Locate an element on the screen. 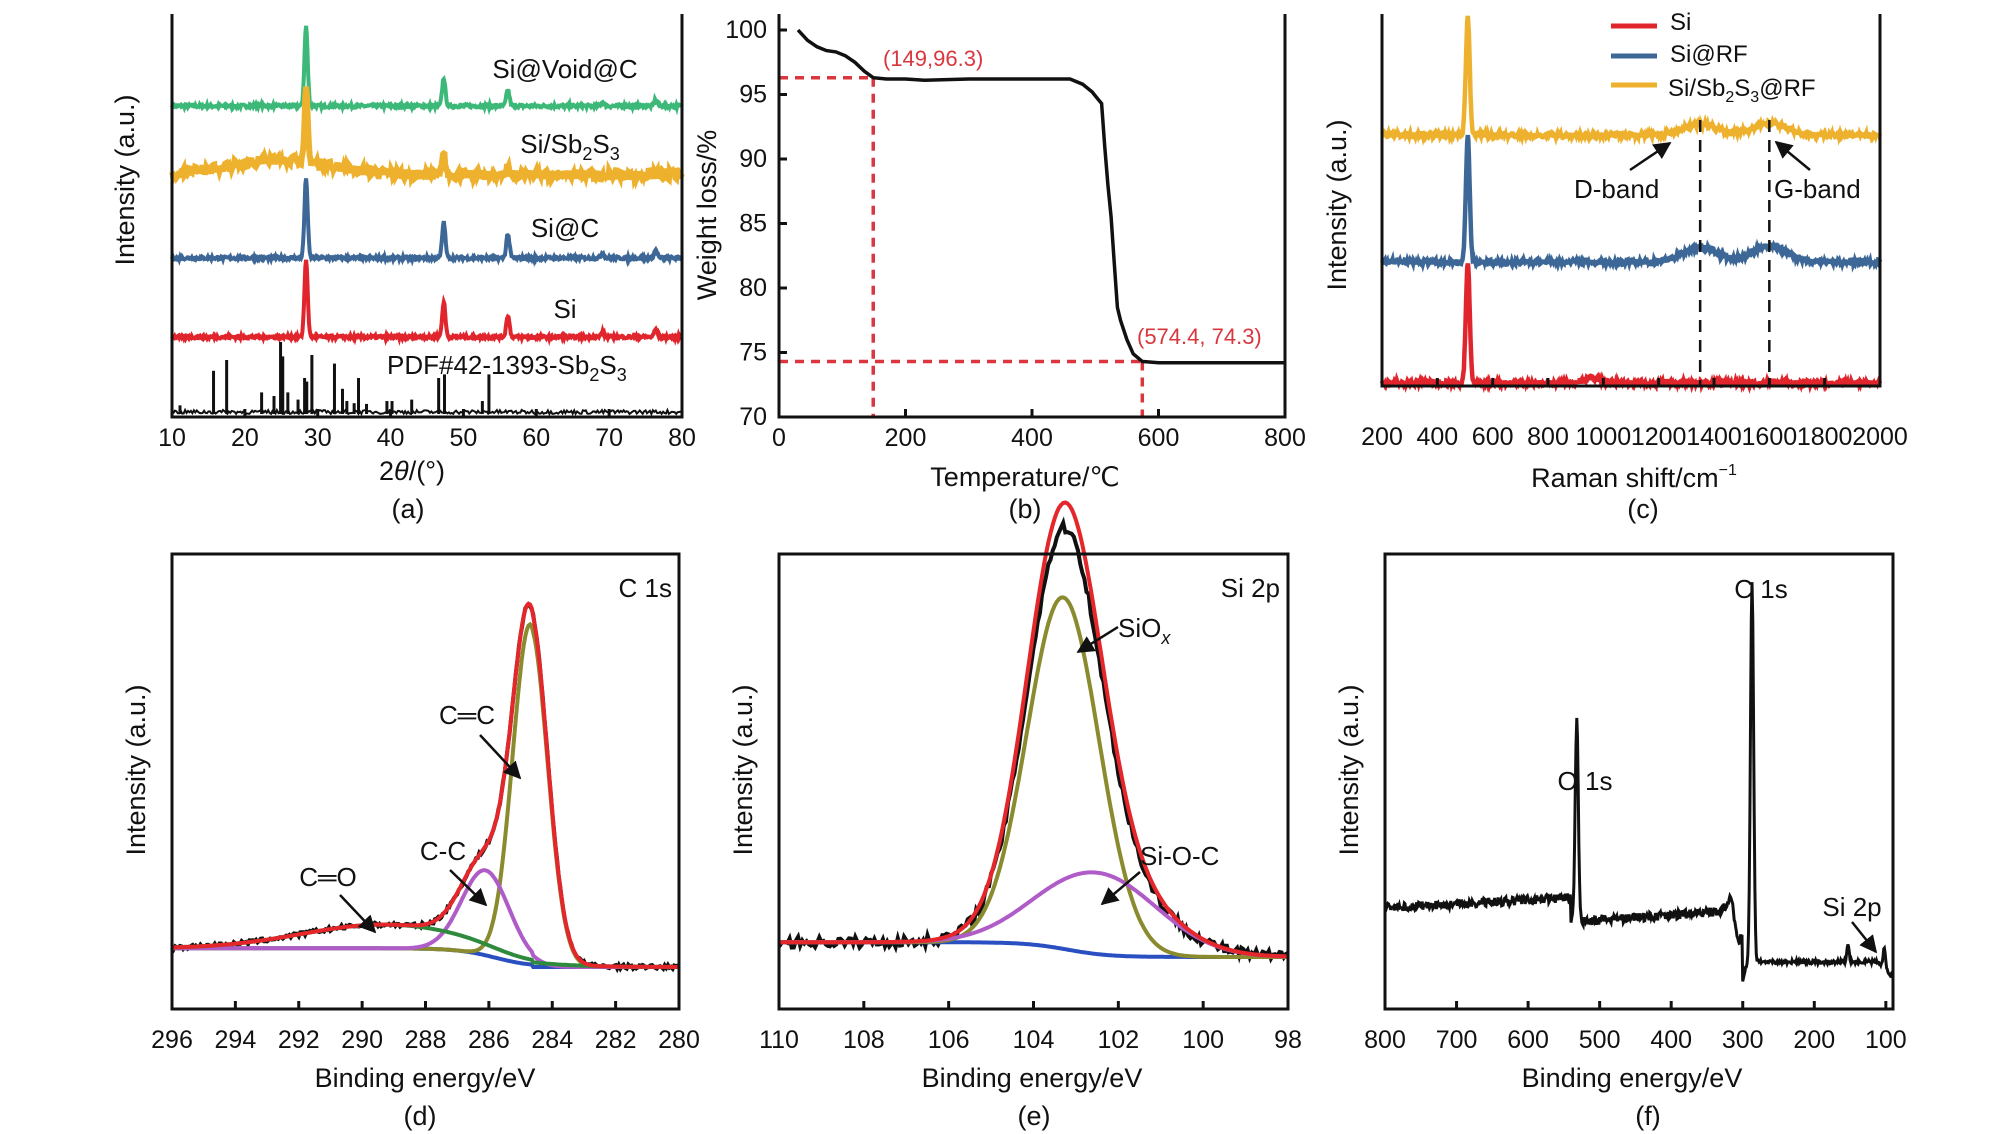  x-tick-label: 98 is located at coordinates (1288, 1040).